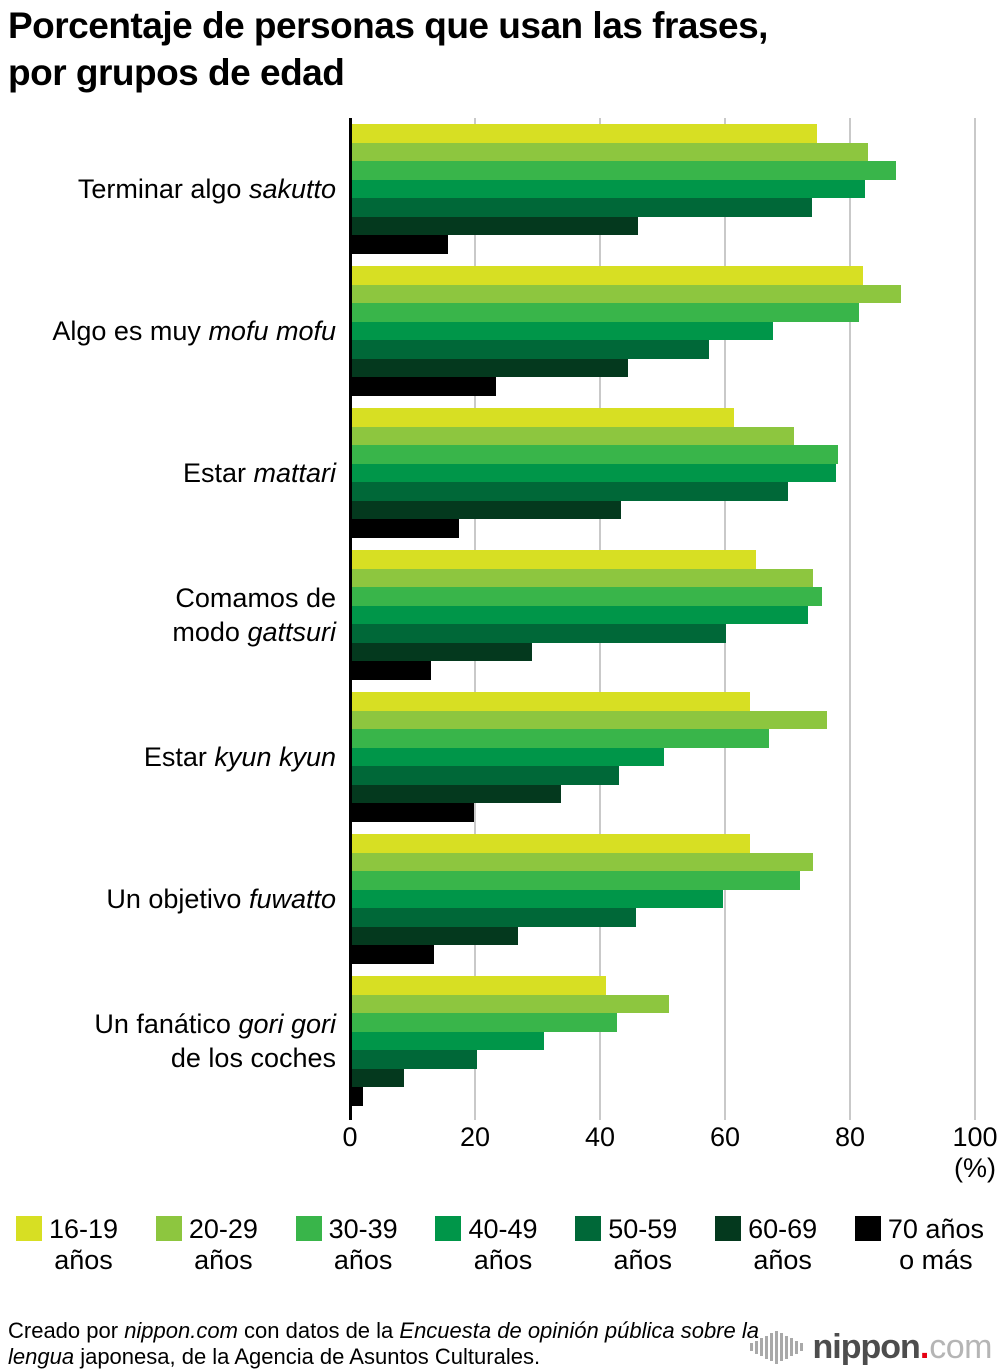 This screenshot has width=1000, height=1370. What do you see at coordinates (181, 1330) in the screenshot?
I see `italic-text-segment: nippon.com` at bounding box center [181, 1330].